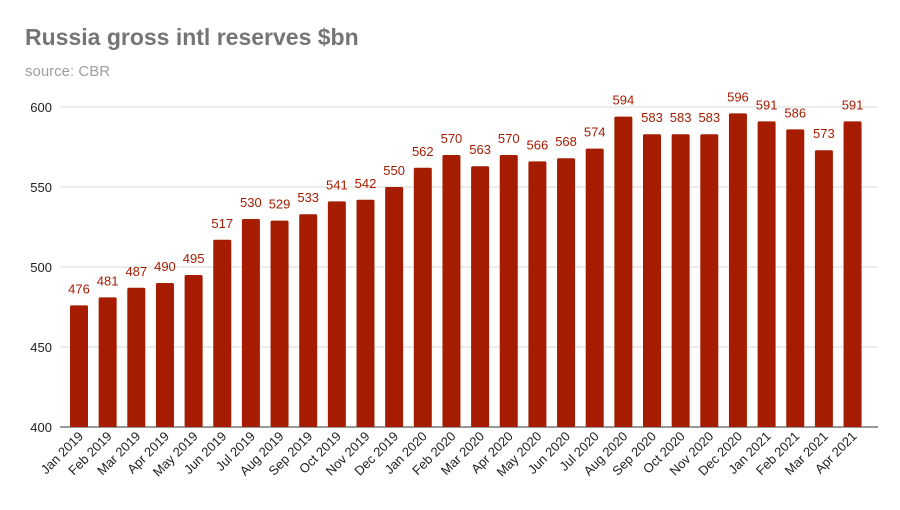  What do you see at coordinates (41, 427) in the screenshot?
I see `y-tick-label: 400` at bounding box center [41, 427].